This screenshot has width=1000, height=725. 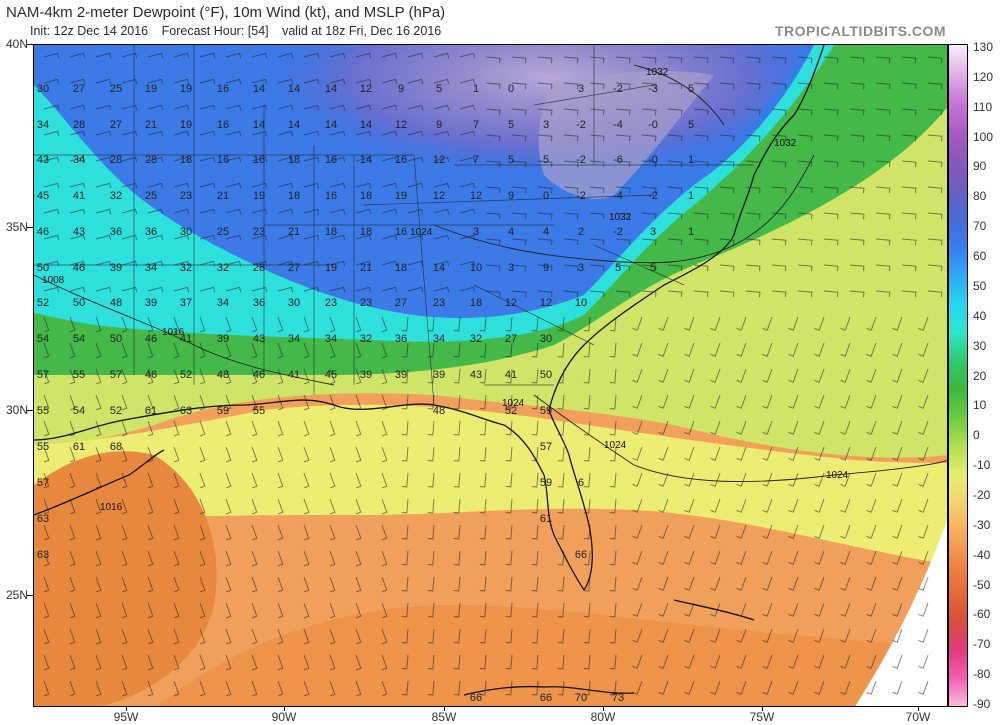 I want to click on dewpoint-value: 14, so click(x=259, y=125).